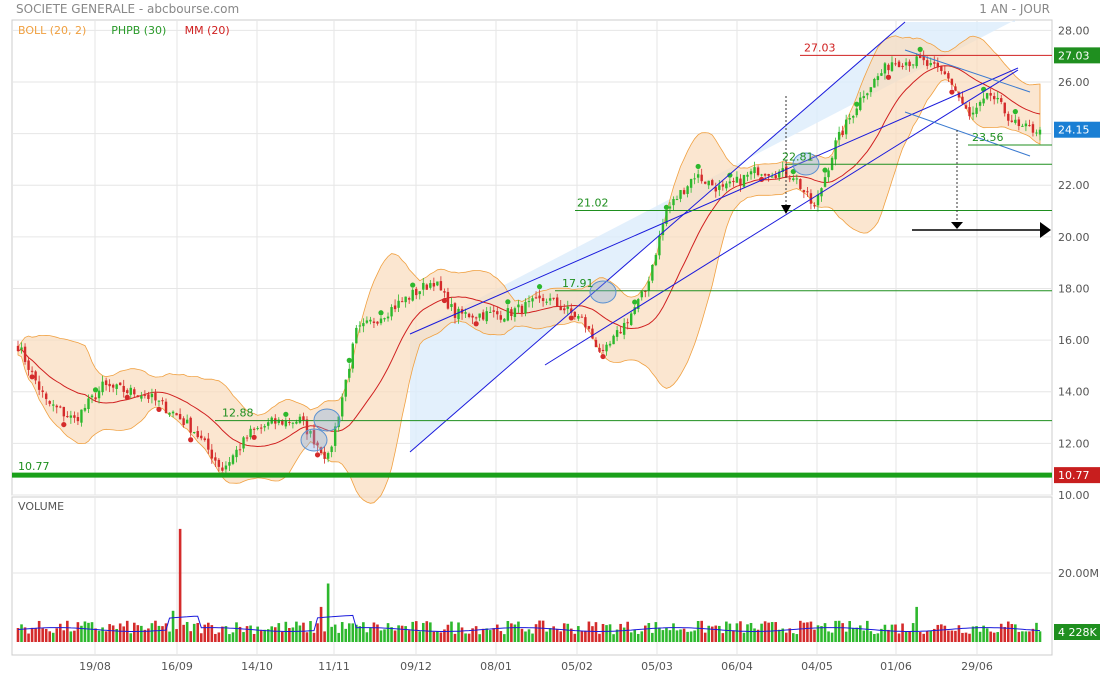 The image size is (1102, 677). I want to click on badge, so click(1077, 55).